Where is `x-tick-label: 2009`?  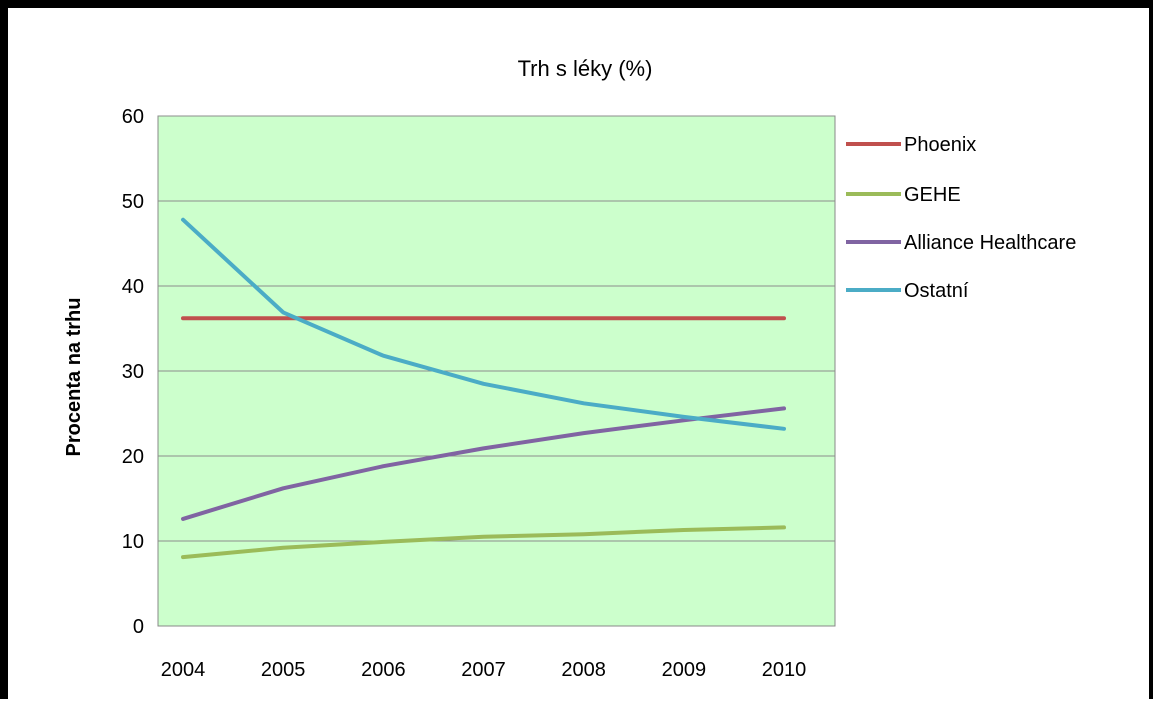 x-tick-label: 2009 is located at coordinates (684, 670).